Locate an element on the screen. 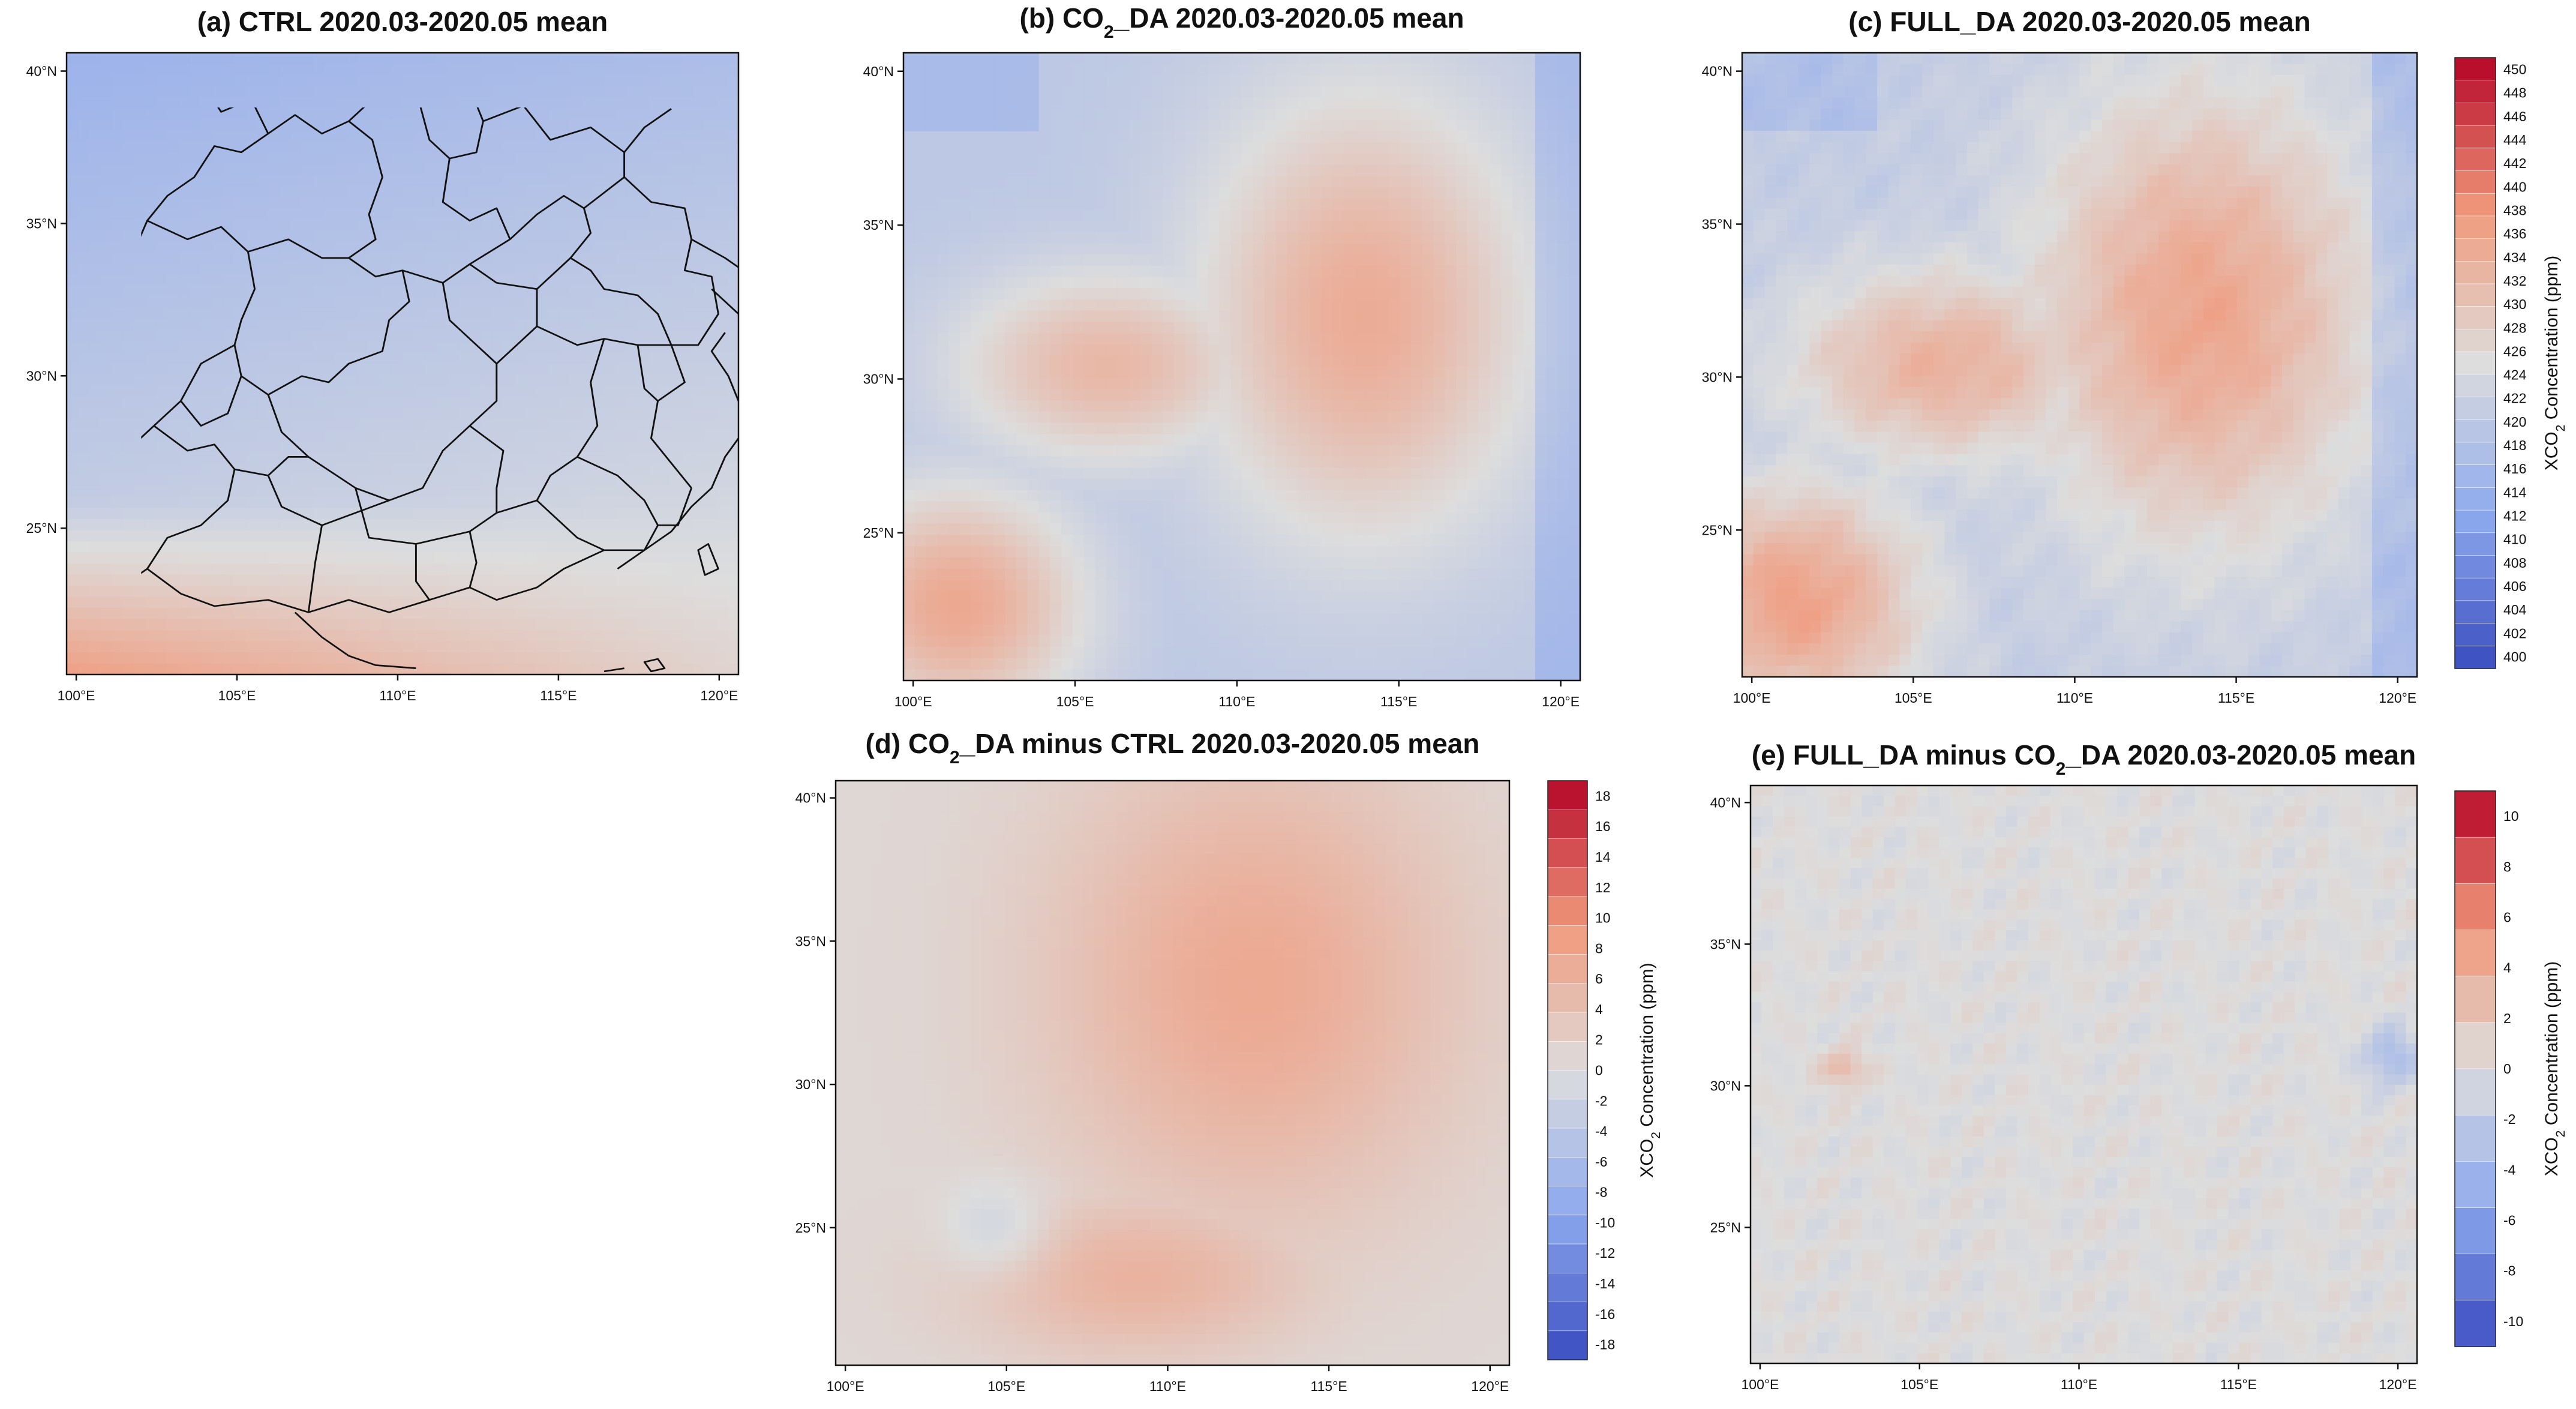 The height and width of the screenshot is (1409, 2576). colorbar-tick-label: 426 is located at coordinates (2514, 351).